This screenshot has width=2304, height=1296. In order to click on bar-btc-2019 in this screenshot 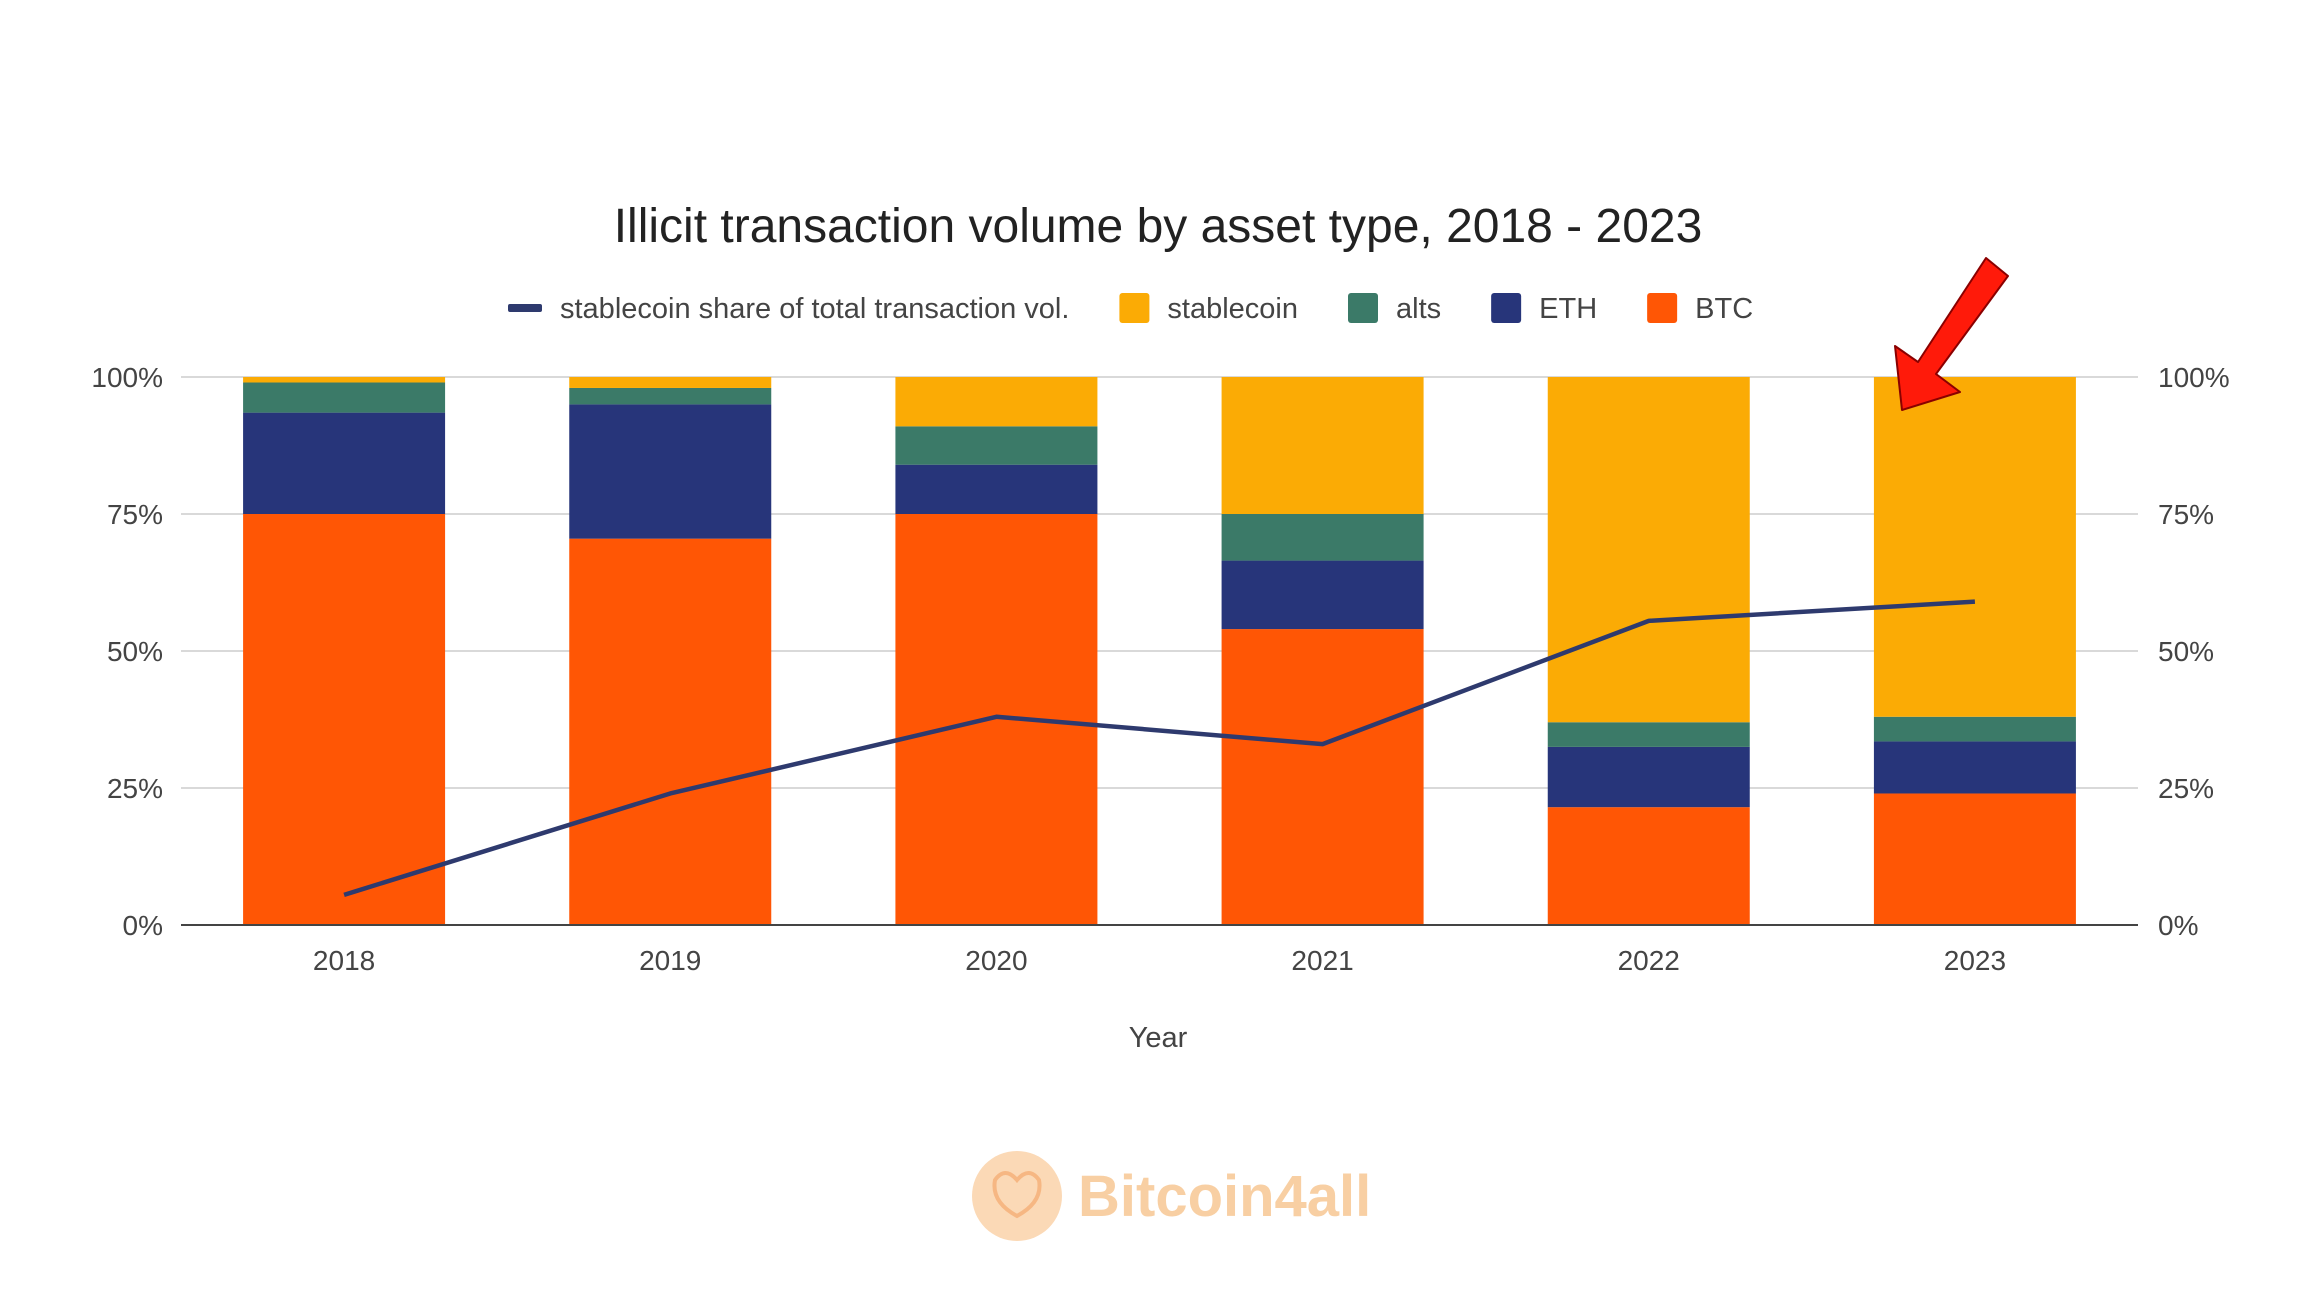, I will do `click(670, 731)`.